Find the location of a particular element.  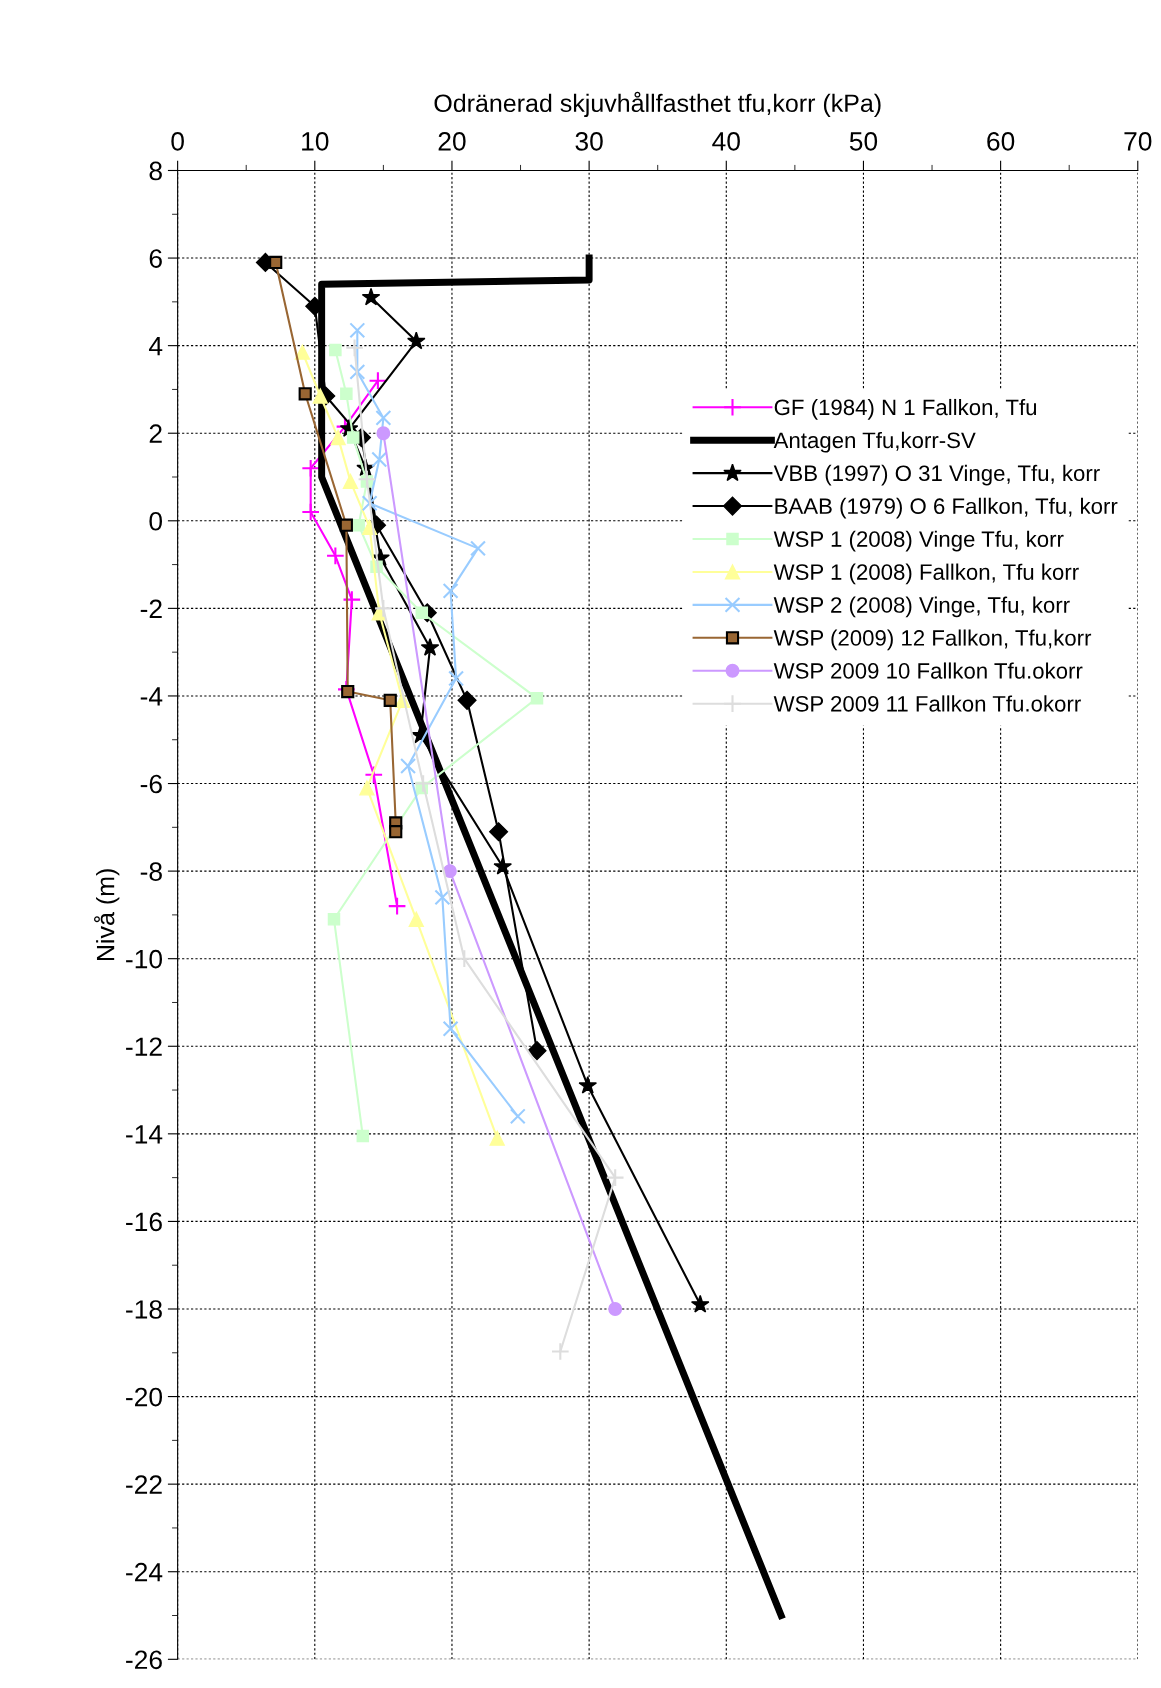

y-tick-label: -6 is located at coordinates (151, 784).